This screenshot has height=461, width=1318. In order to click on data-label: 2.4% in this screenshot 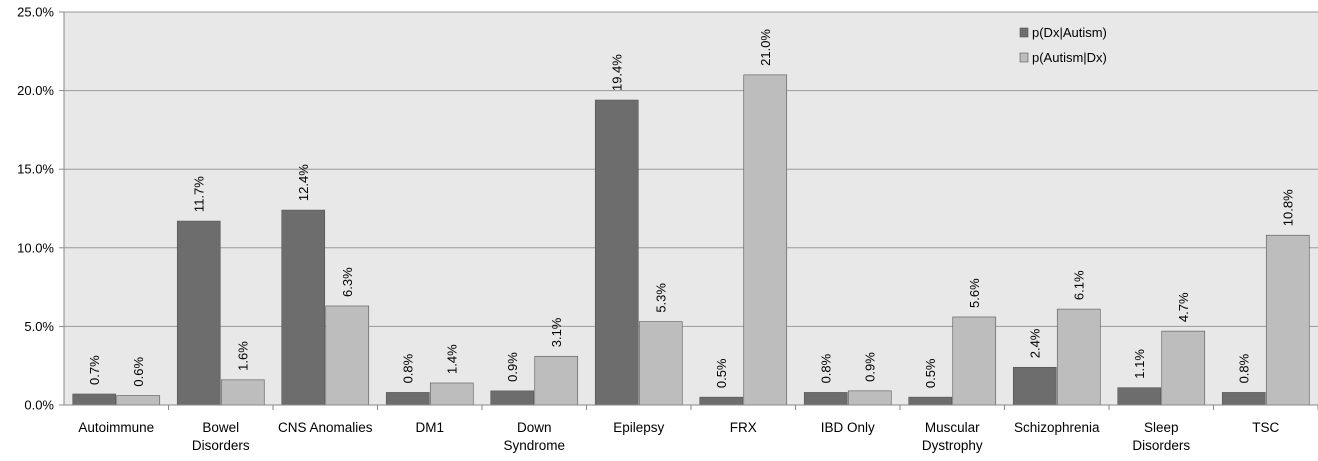, I will do `click(1035, 343)`.